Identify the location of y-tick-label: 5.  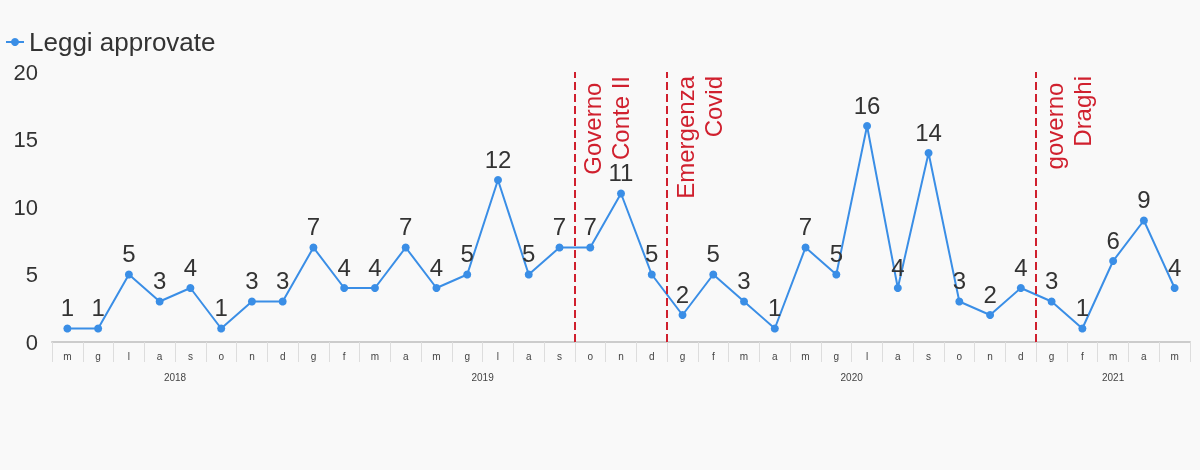
(31, 274).